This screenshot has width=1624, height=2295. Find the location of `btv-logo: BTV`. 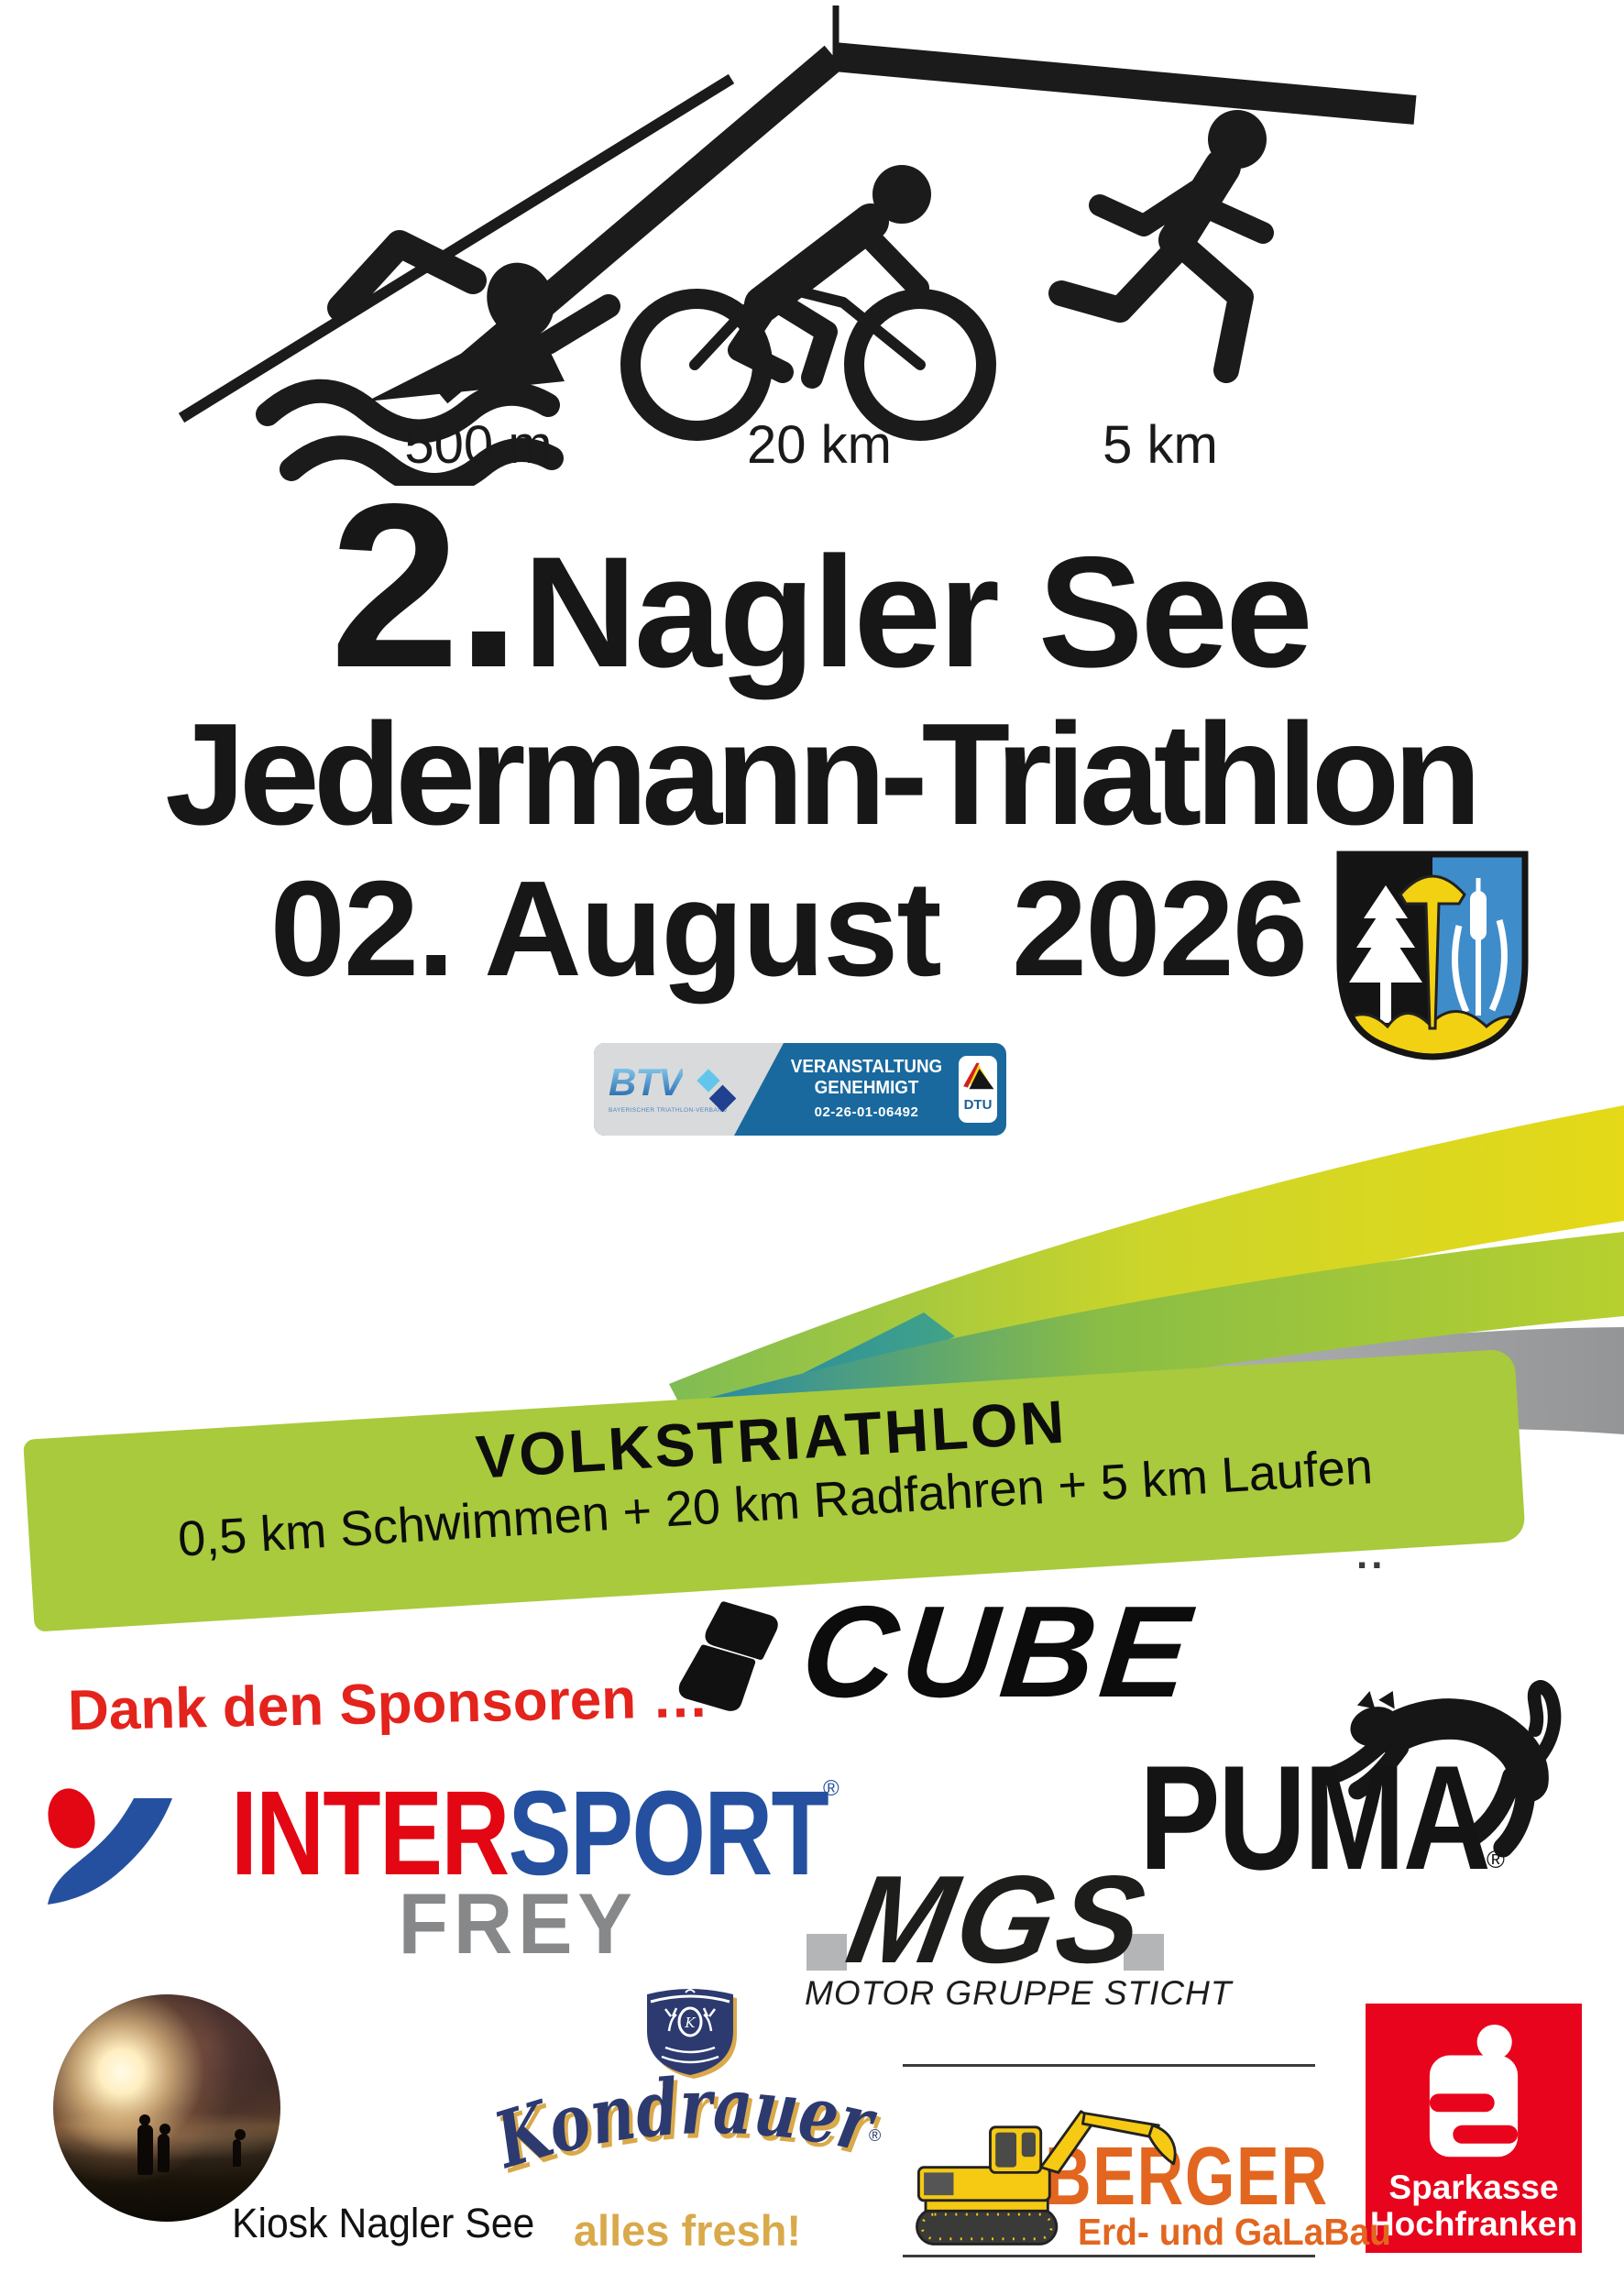

btv-logo: BTV is located at coordinates (646, 1082).